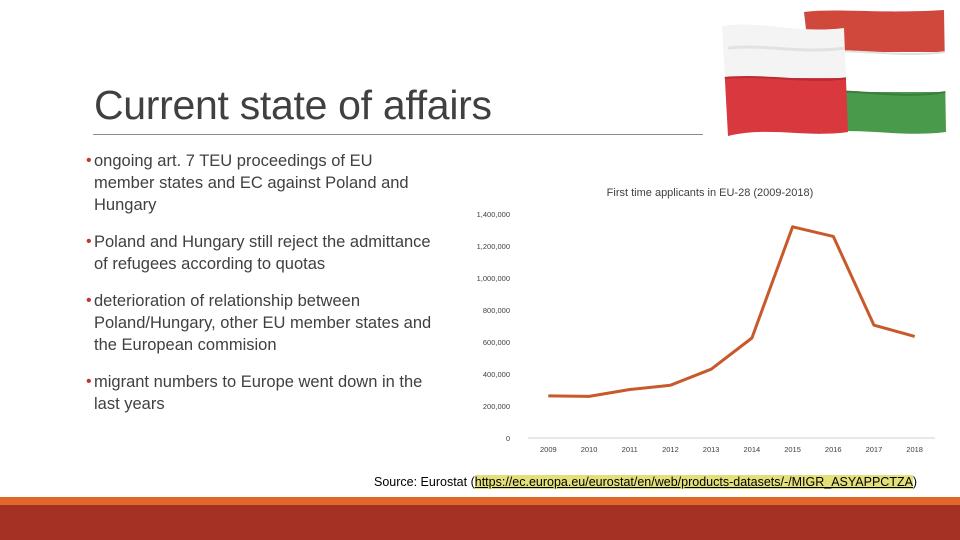 This screenshot has width=960, height=540. I want to click on x-tick-label: 2014, so click(752, 449).